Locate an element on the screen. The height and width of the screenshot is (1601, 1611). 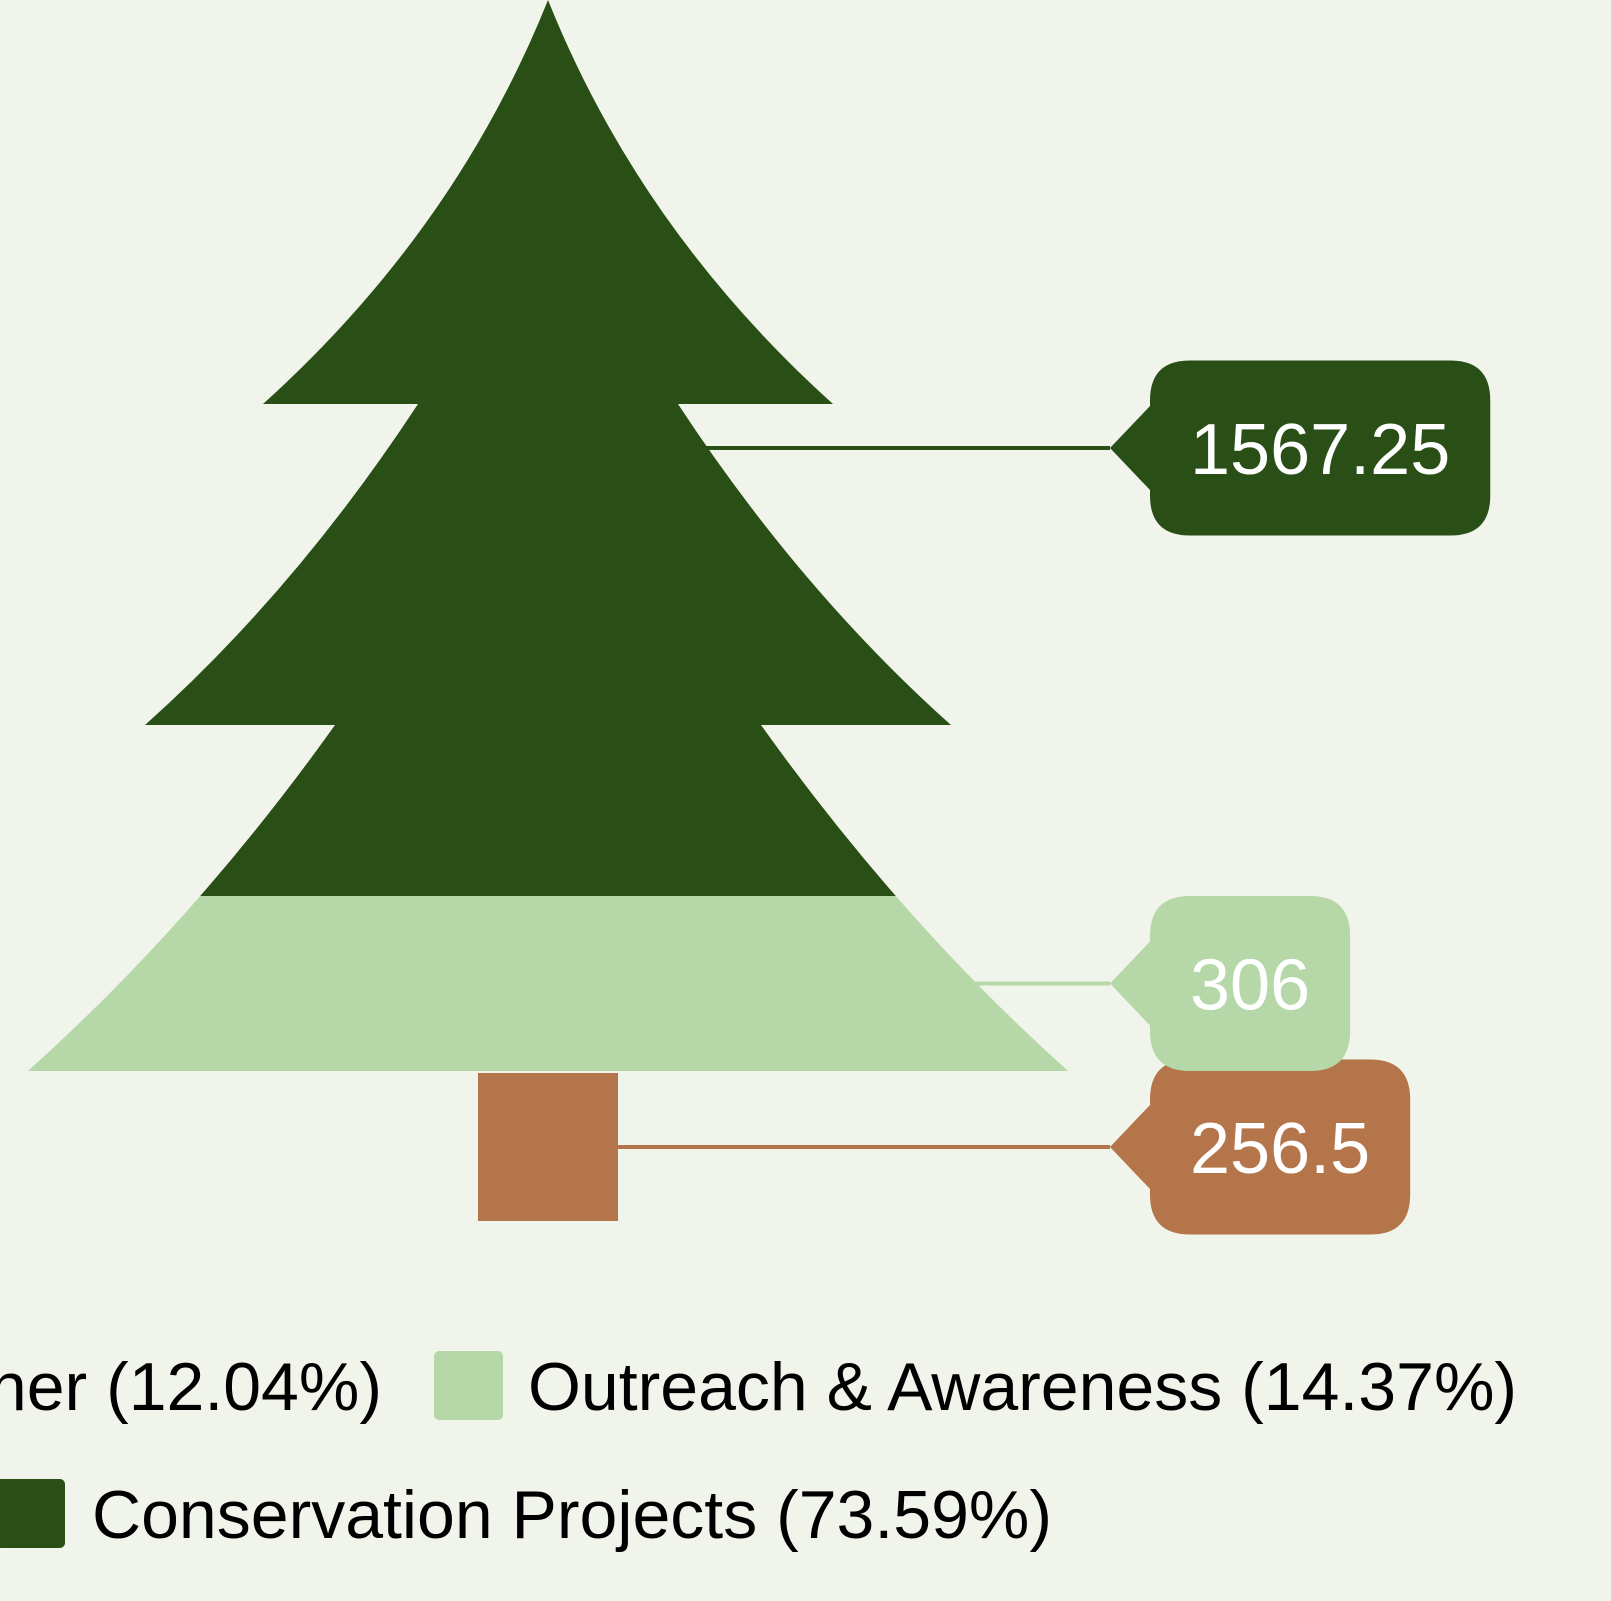
crown-segment is located at coordinates (548, 983).